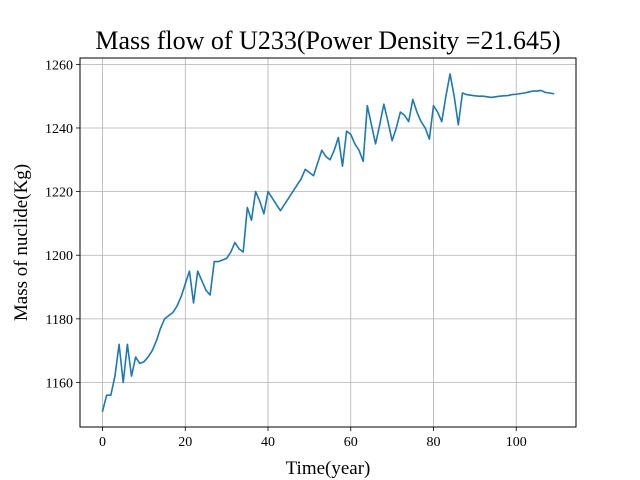 The width and height of the screenshot is (640, 480). I want to click on y-axis-label: Mass of nuclide(Kg), so click(21, 242).